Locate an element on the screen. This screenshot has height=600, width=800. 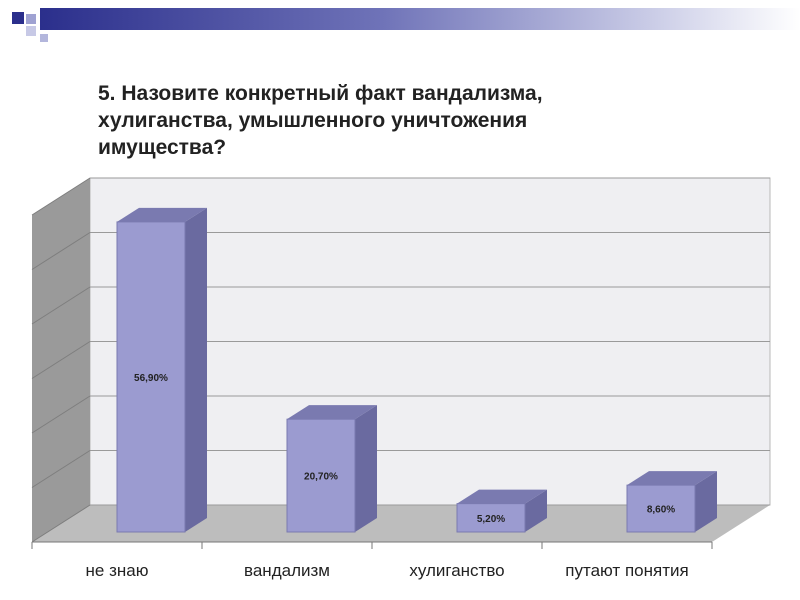
data-label: 8,60% is located at coordinates (661, 510).